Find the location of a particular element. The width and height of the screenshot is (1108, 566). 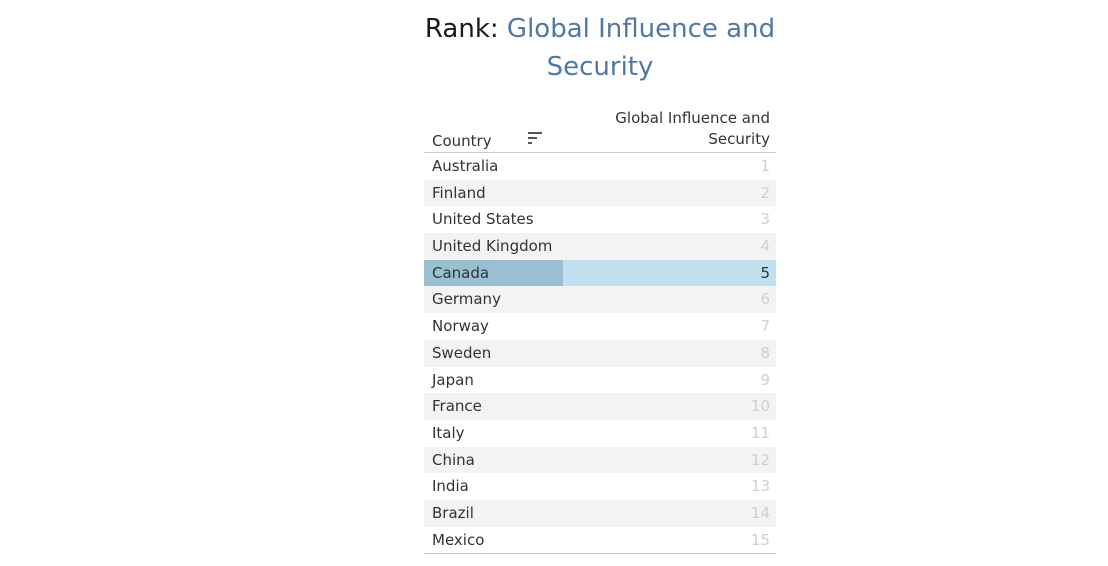

table-row: Mexico 15 is located at coordinates (600, 540).